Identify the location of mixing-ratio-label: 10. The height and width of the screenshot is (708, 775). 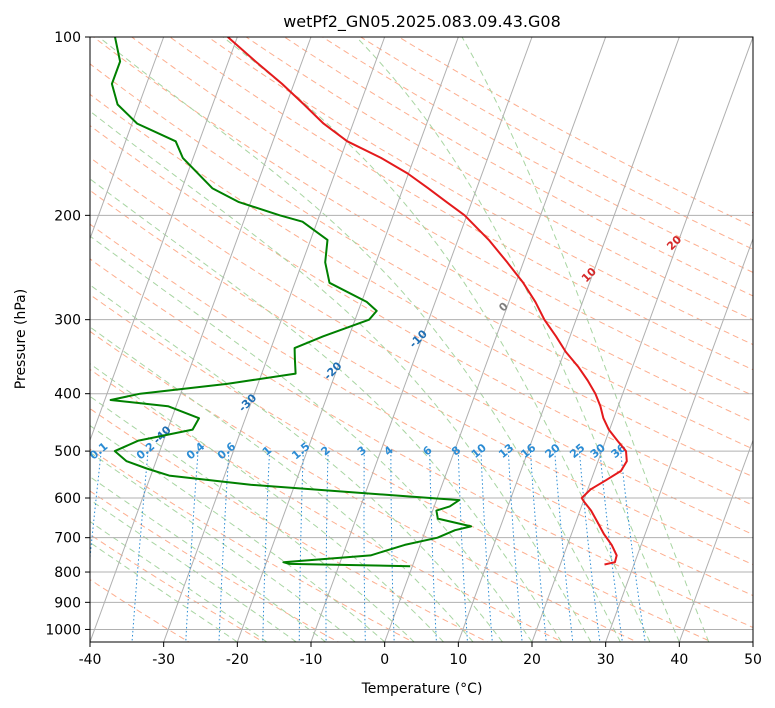
(479, 451).